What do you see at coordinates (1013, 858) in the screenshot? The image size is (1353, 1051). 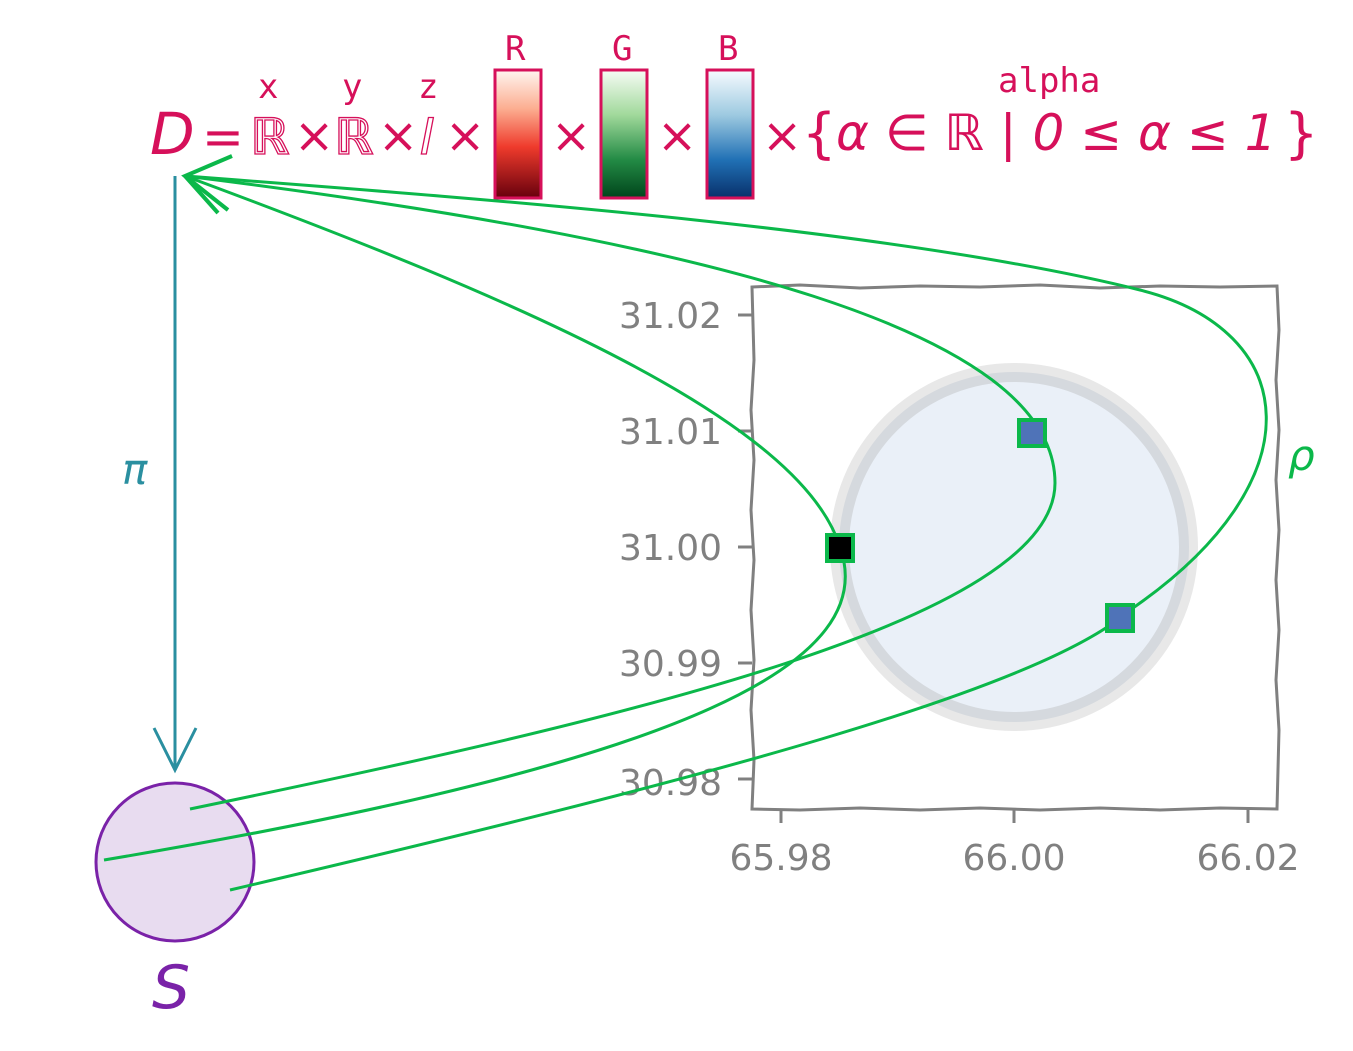 I see `x-tick-label: 66.00` at bounding box center [1013, 858].